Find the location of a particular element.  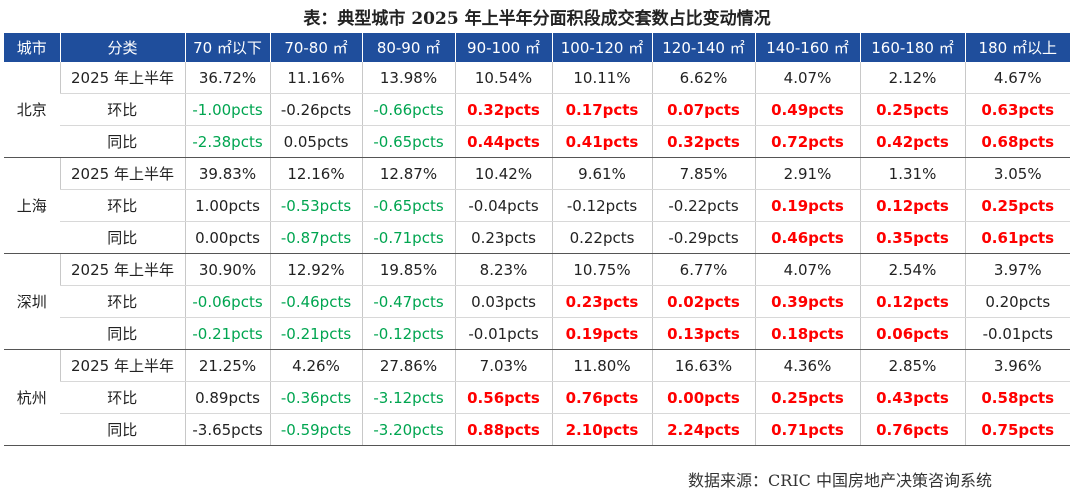

value-cell: 10.42% is located at coordinates (503, 173).